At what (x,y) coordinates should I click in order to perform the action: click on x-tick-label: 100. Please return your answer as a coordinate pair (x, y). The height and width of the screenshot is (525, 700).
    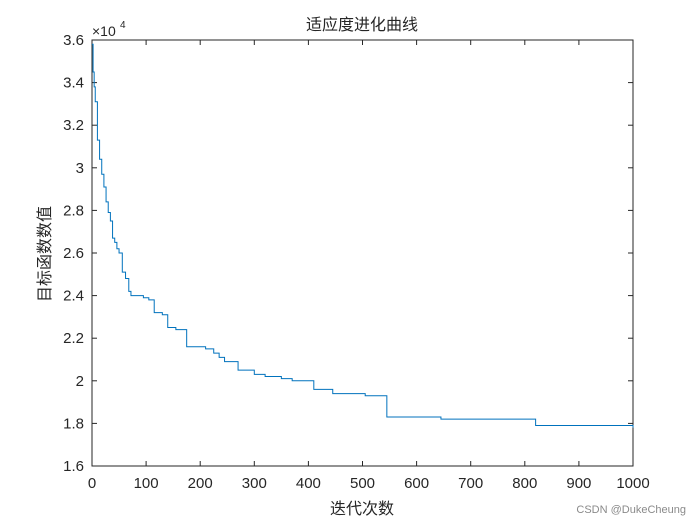
    Looking at the image, I should click on (146, 483).